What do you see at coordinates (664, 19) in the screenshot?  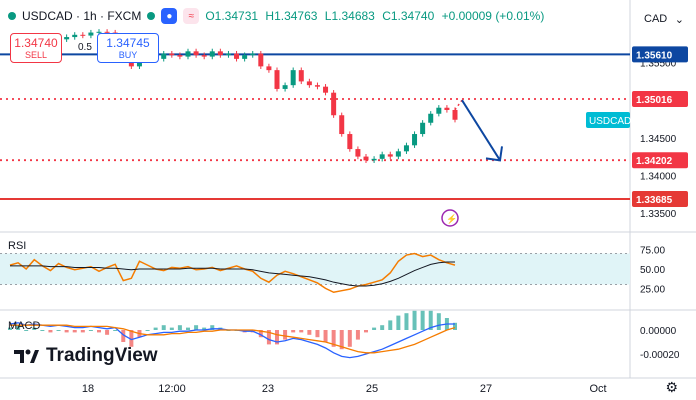 I see `currency-selector: CAD ⌄` at bounding box center [664, 19].